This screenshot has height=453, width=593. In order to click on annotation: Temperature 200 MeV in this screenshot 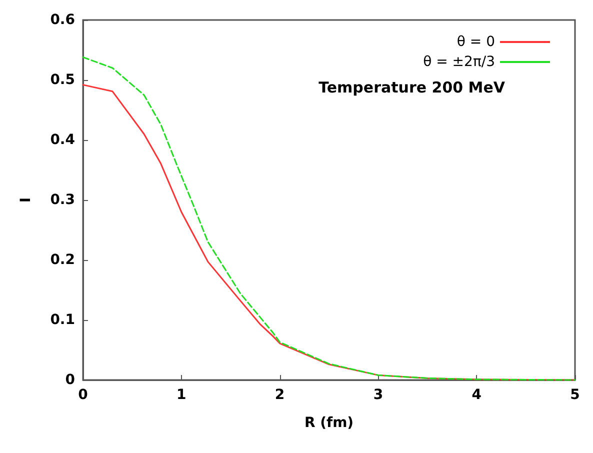, I will do `click(412, 87)`.